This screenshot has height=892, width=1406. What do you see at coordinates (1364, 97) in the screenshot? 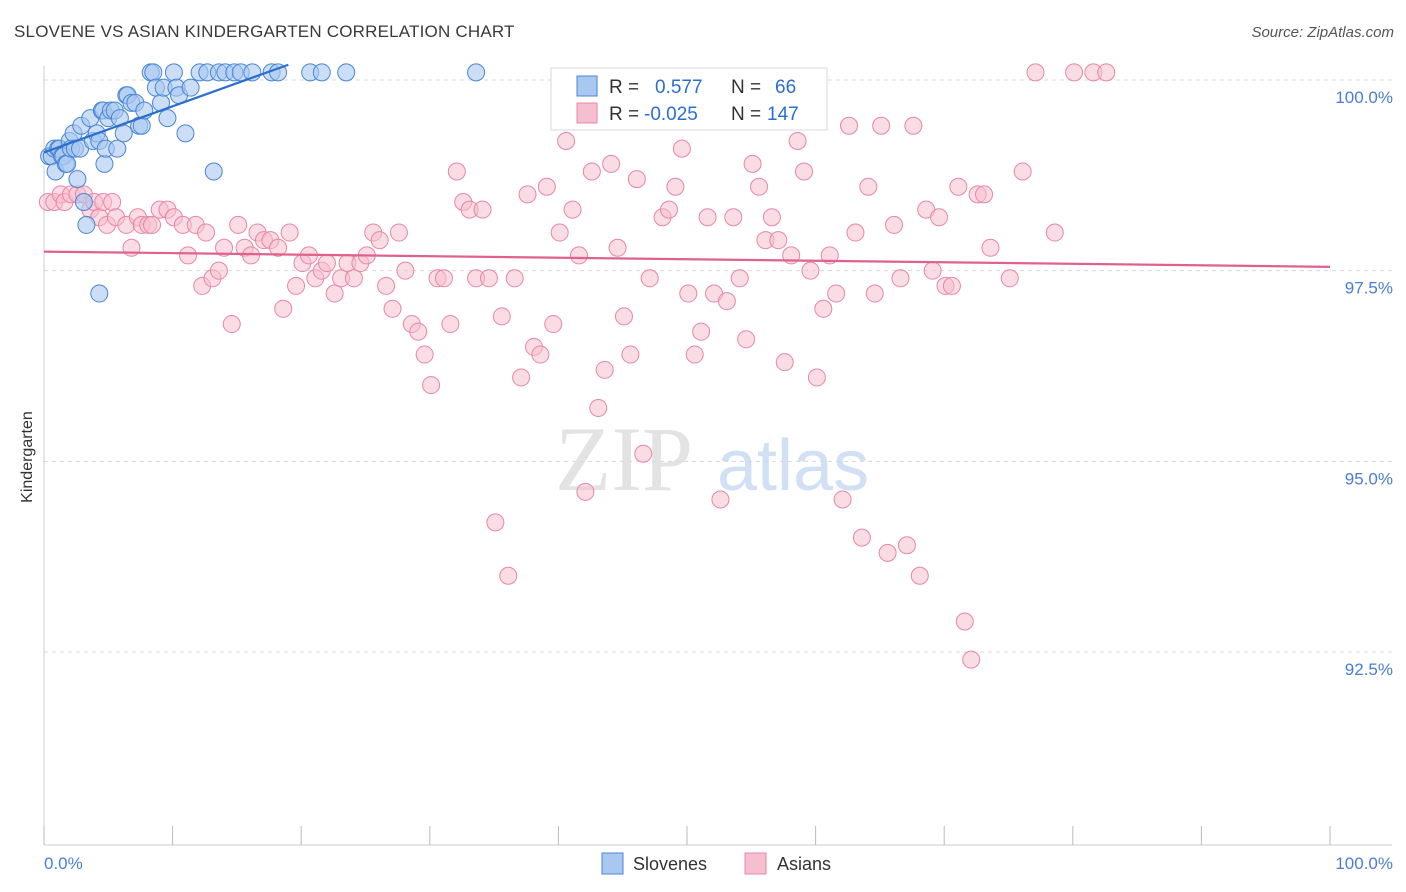
I see `y-tick-label: 100.0%` at bounding box center [1364, 97].